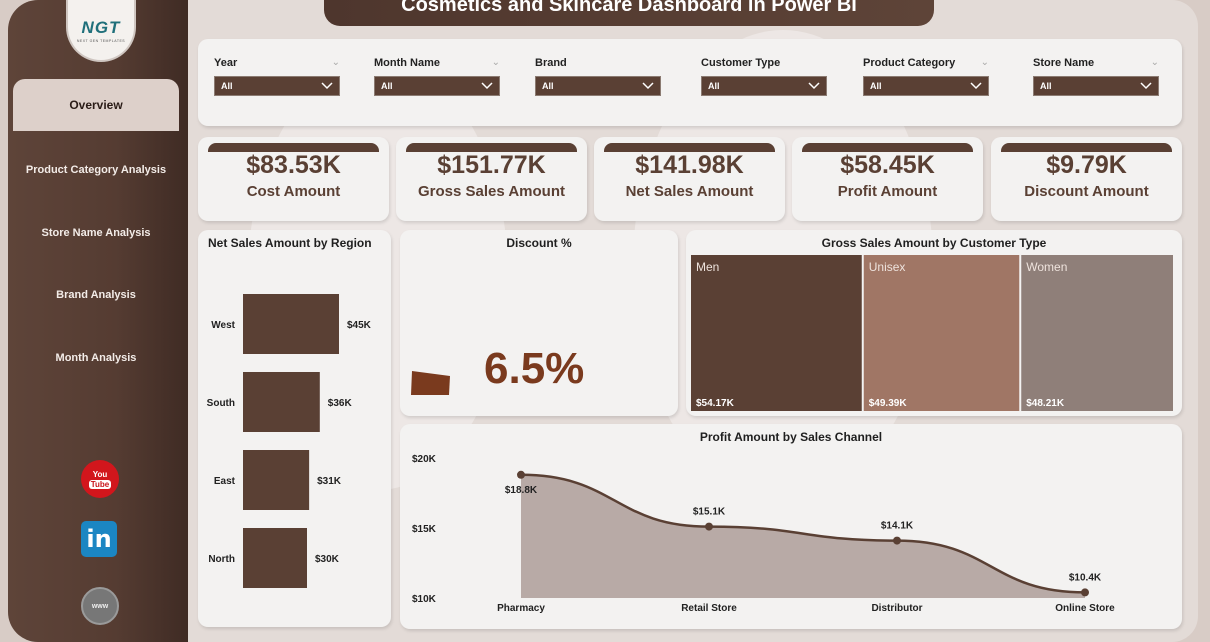  I want to click on data-label: $30K, so click(327, 559).